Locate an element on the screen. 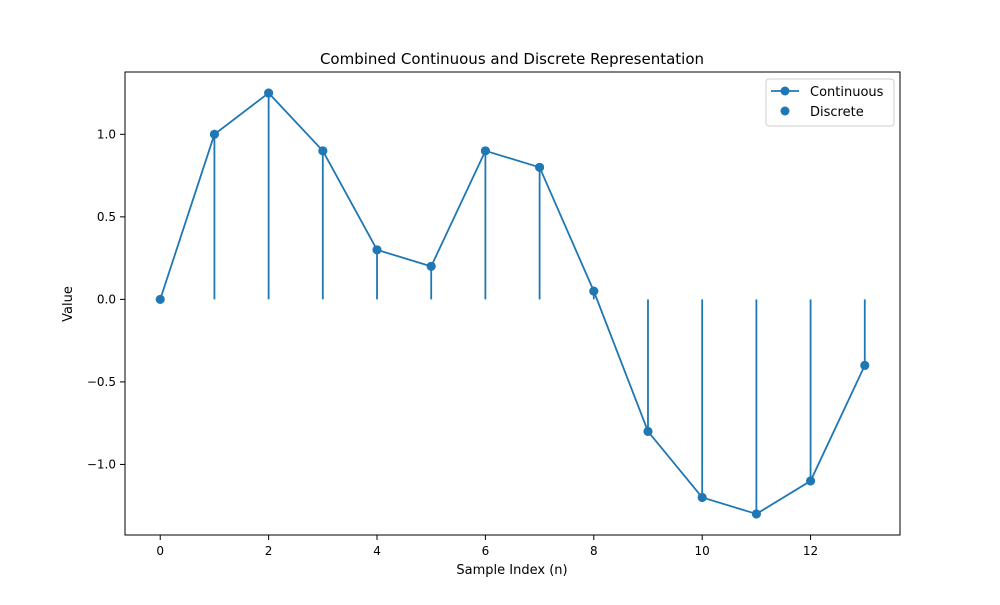 The image size is (1000, 605). x-tick-label-10: 10 is located at coordinates (702, 551).